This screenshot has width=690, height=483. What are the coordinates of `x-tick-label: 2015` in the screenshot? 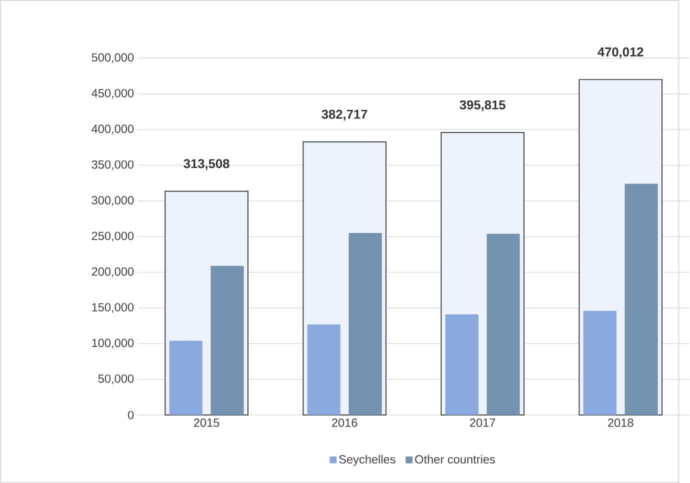 It's located at (207, 422).